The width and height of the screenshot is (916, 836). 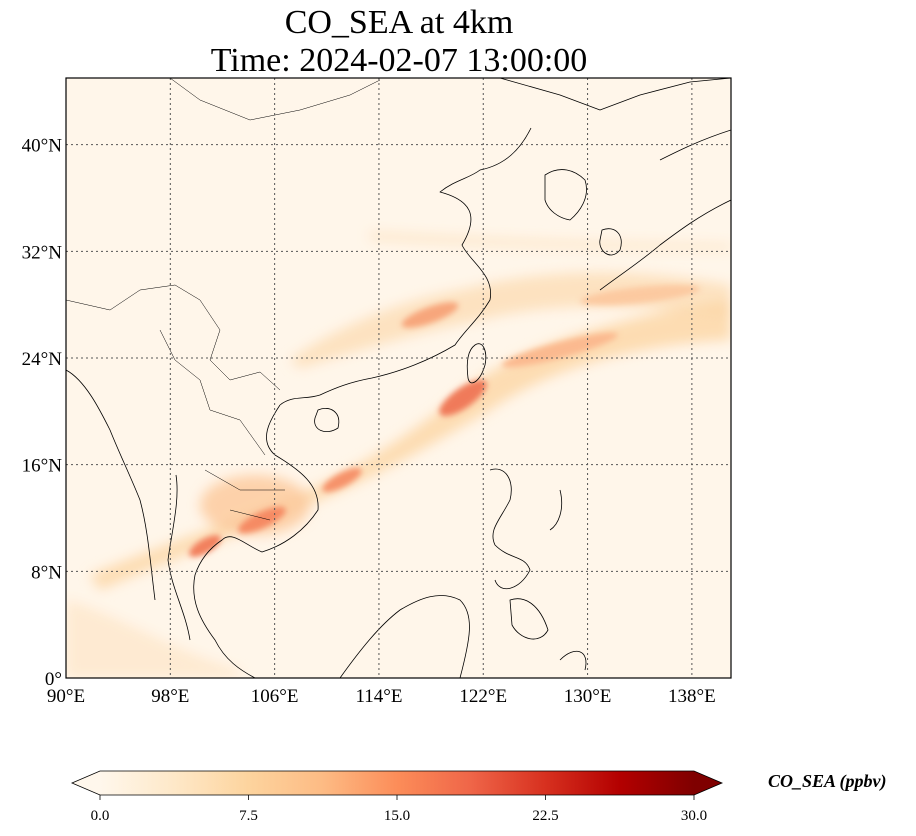 What do you see at coordinates (565, 195) in the screenshot?
I see `coastline-korea` at bounding box center [565, 195].